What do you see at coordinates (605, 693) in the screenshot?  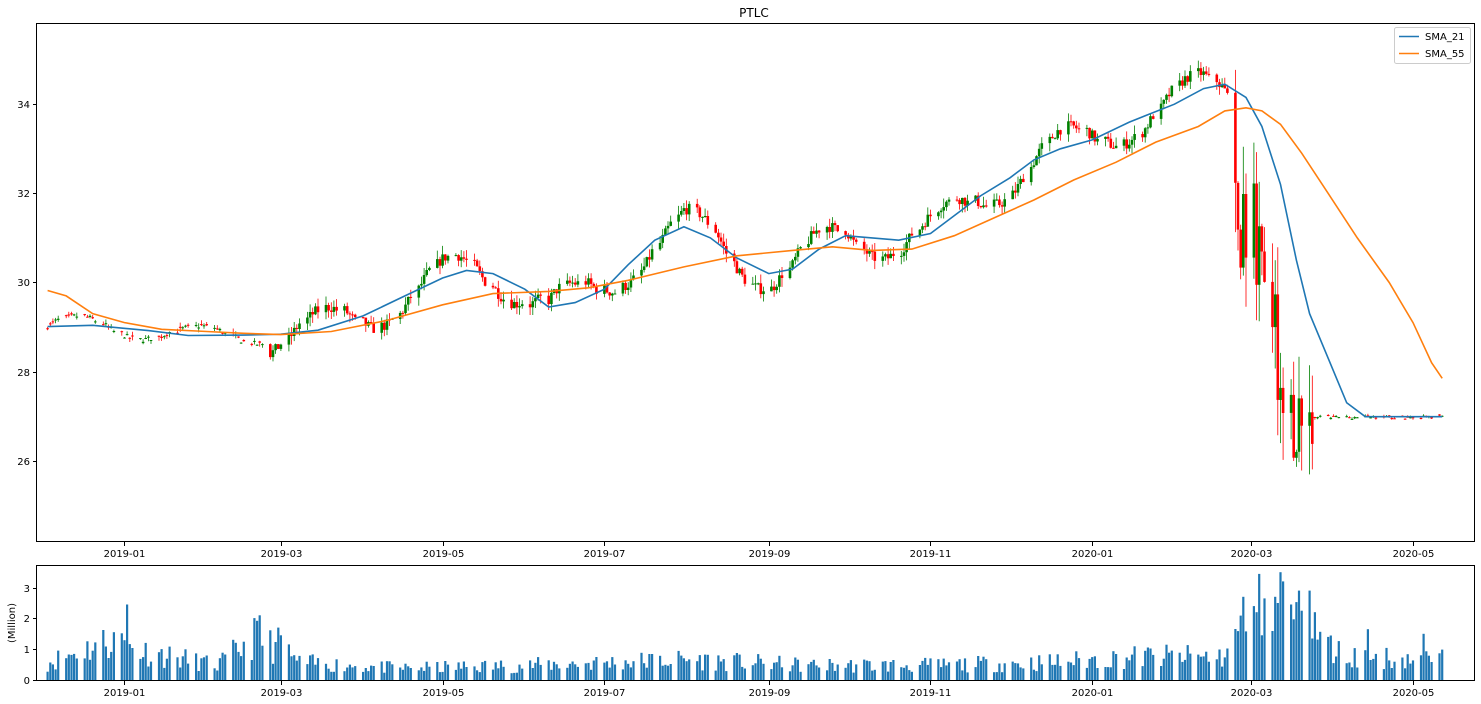 I see `x-tick-label: 2019-07` at bounding box center [605, 693].